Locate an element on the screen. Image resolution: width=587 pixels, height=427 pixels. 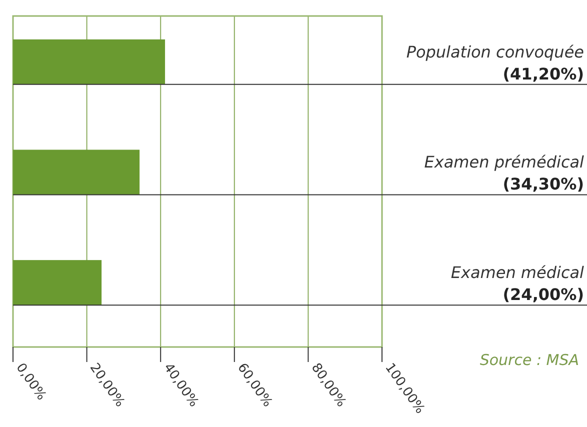
data-label: (34,30%) is located at coordinates (543, 184).